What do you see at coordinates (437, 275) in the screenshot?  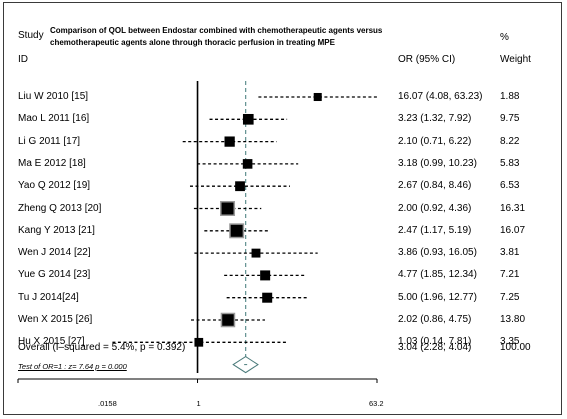 I see `study-ci-text: 4.77 (1.85, 12.34)` at bounding box center [437, 275].